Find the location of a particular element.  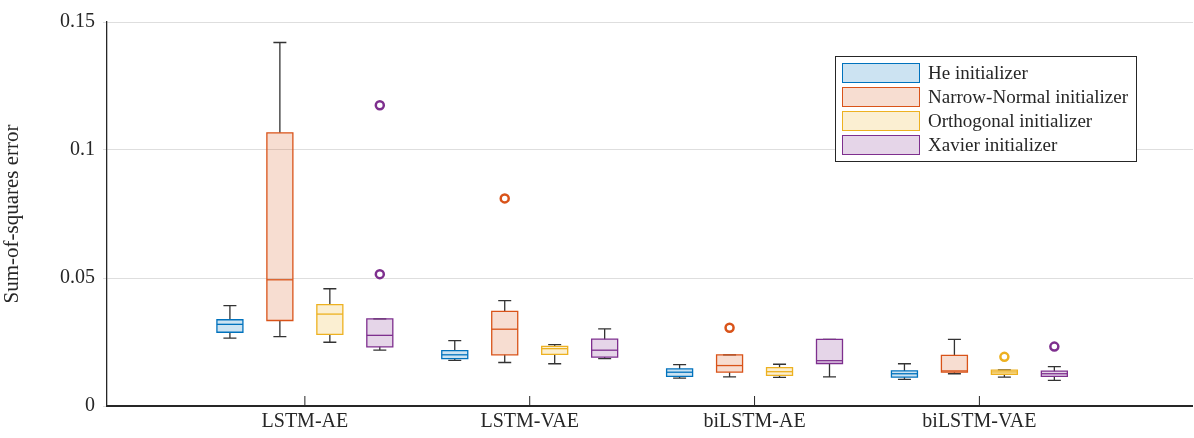

legend-label: Xavier initializer is located at coordinates (993, 145).